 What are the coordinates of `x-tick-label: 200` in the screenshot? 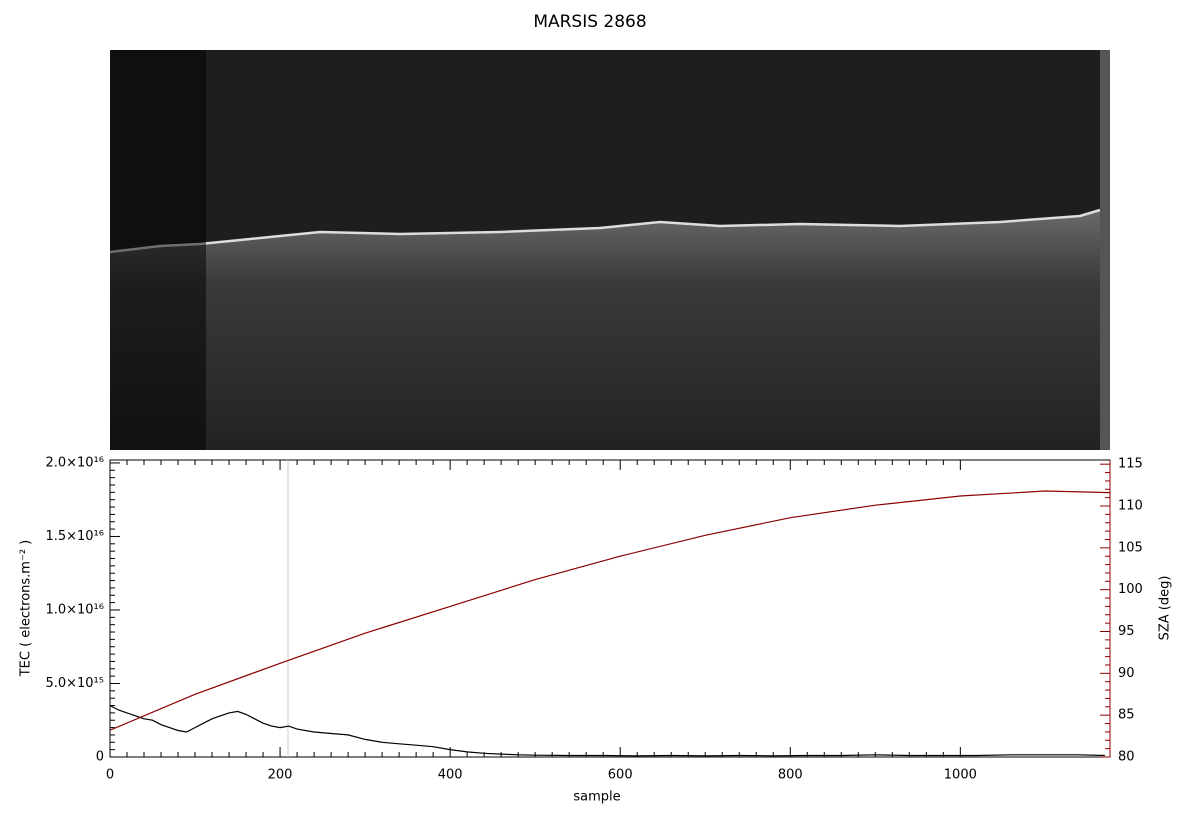 It's located at (280, 775).